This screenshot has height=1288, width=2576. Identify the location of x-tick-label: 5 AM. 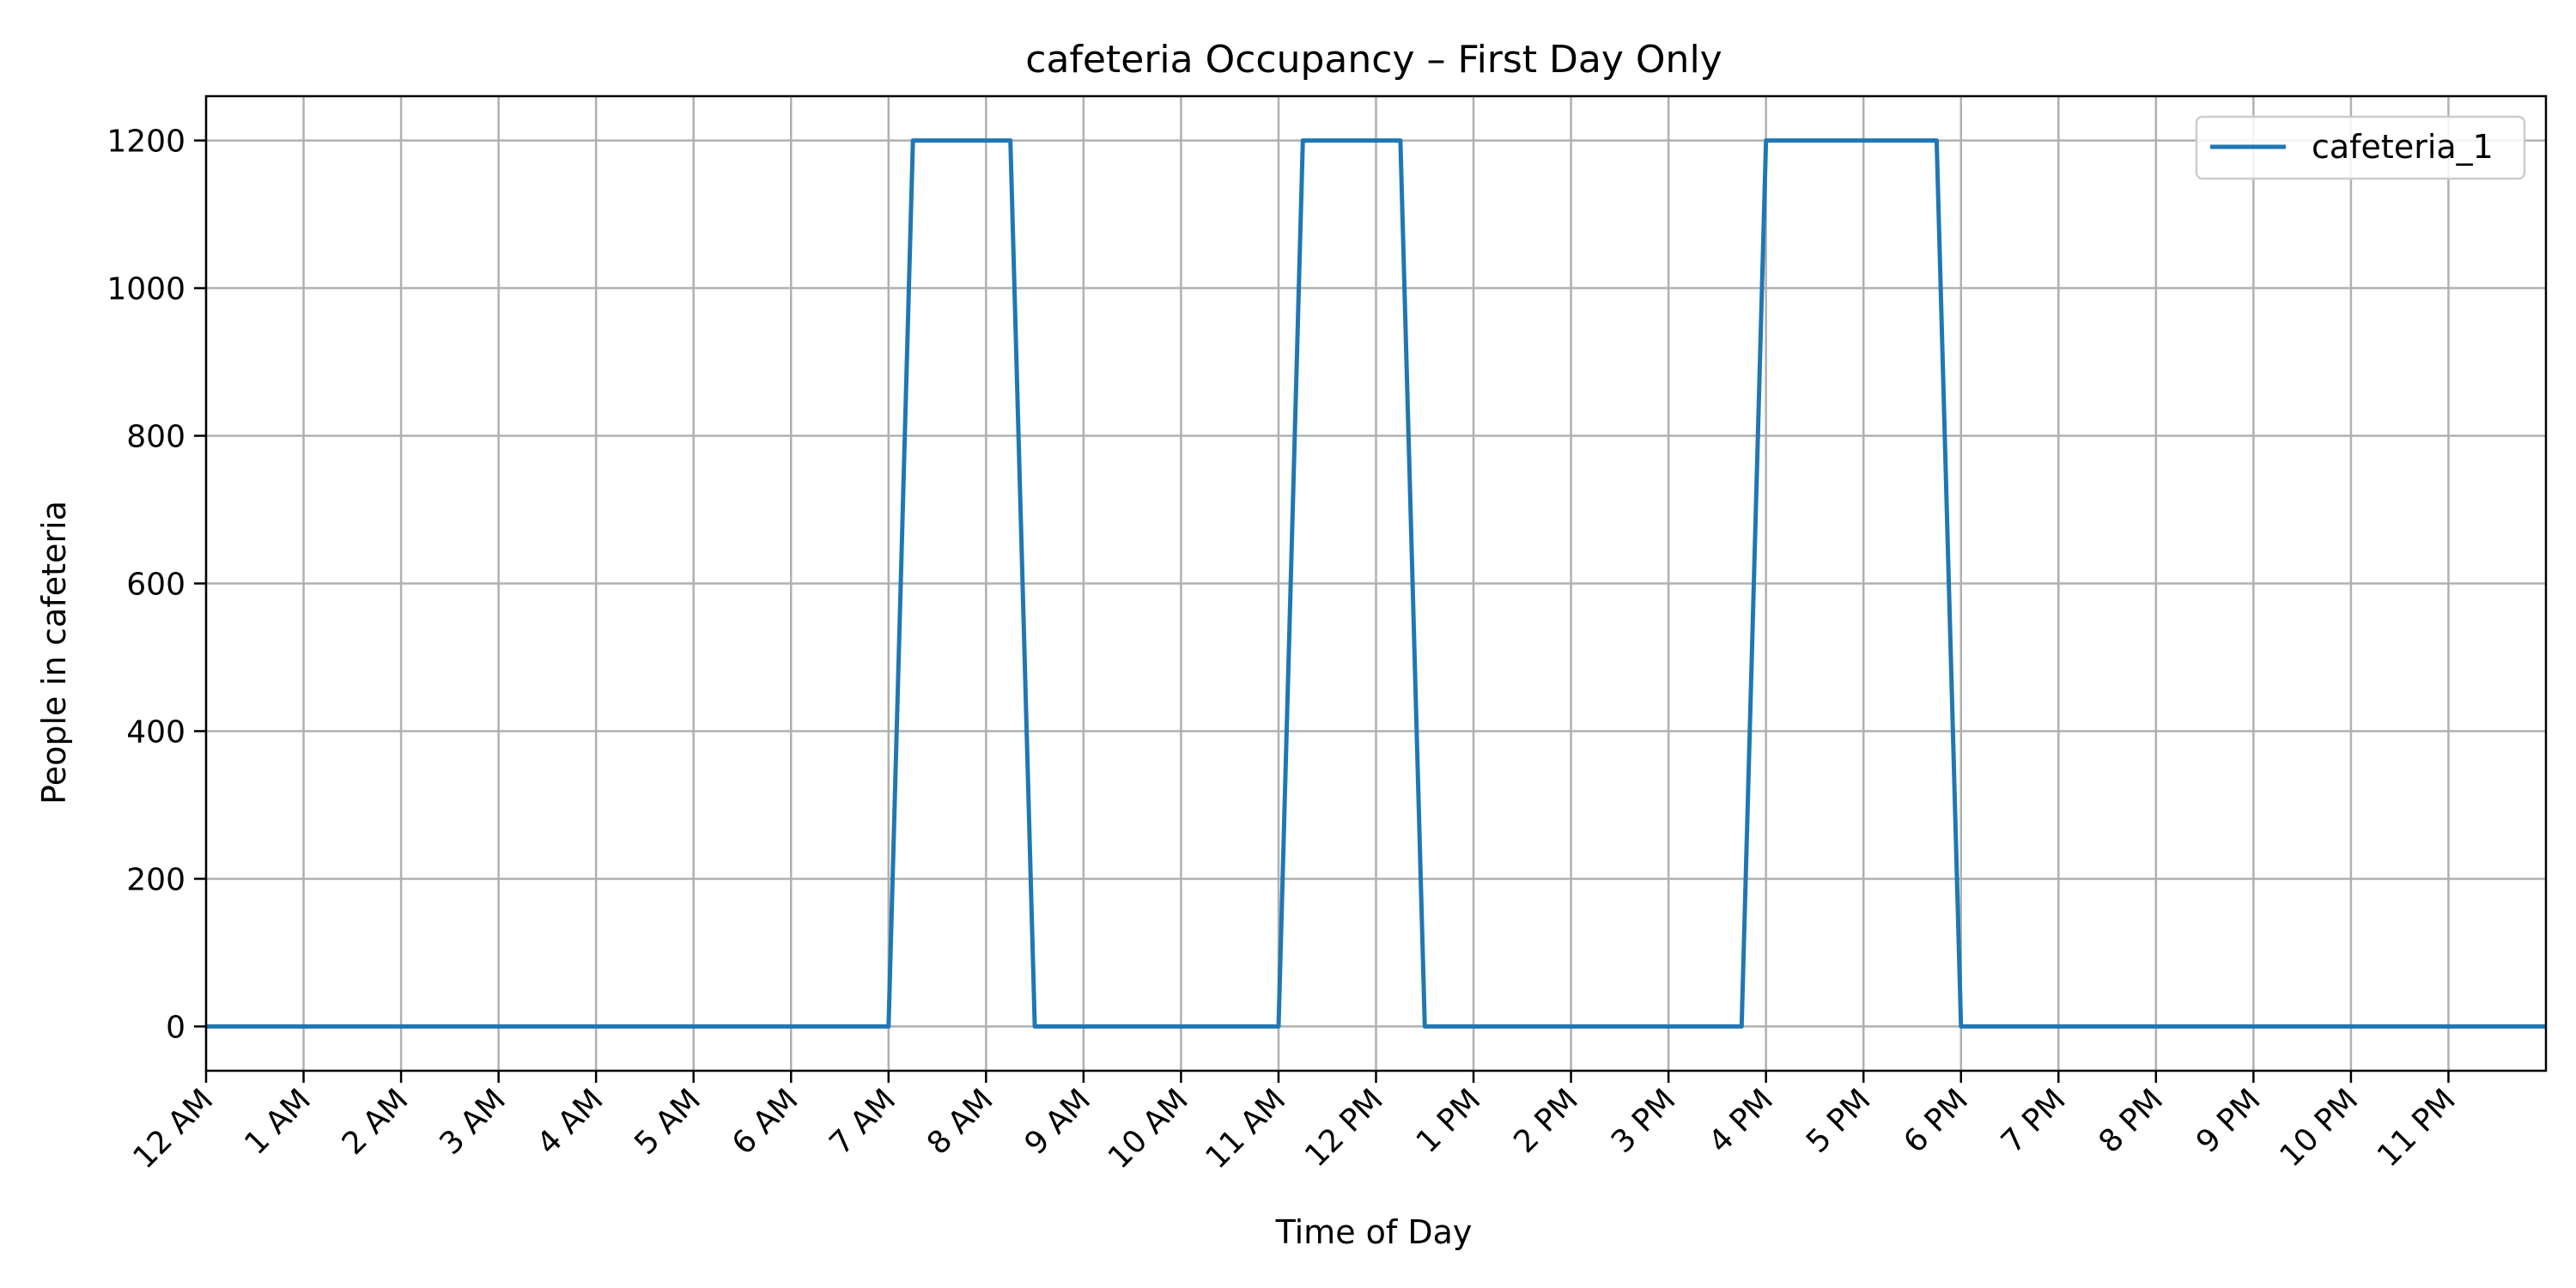
(668, 1122).